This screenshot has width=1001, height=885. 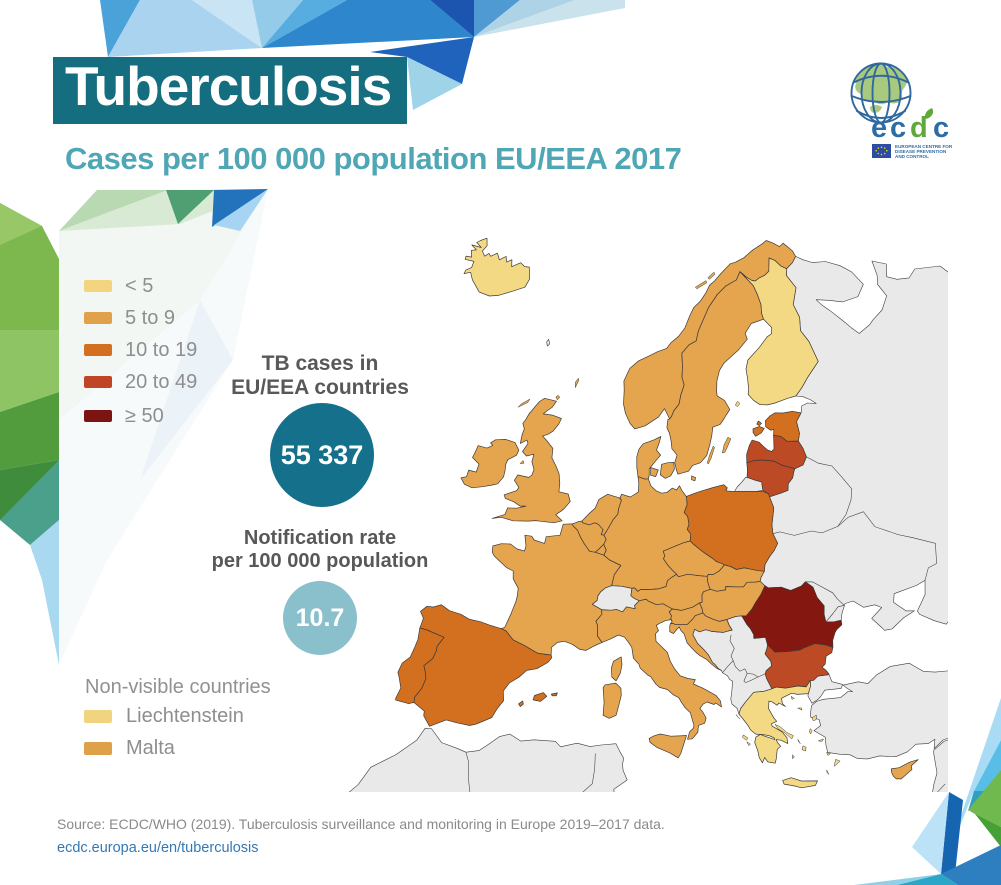 What do you see at coordinates (924, 146) in the screenshot?
I see `svg-text: EUROPEAN CENTRE FOR` at bounding box center [924, 146].